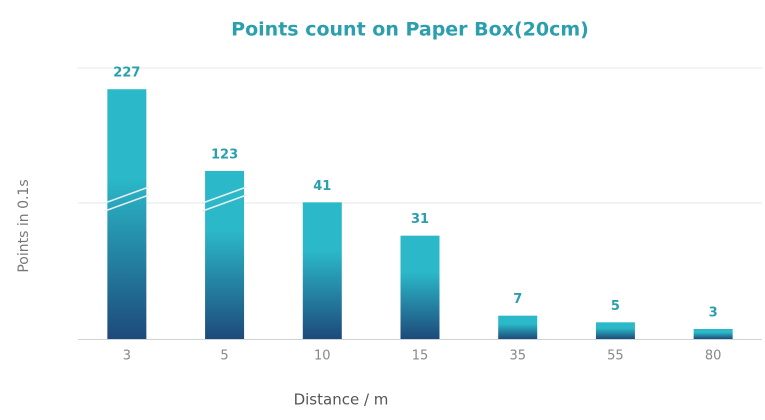  I want to click on chart-title: Points count on Paper Box(20cm), so click(410, 30).